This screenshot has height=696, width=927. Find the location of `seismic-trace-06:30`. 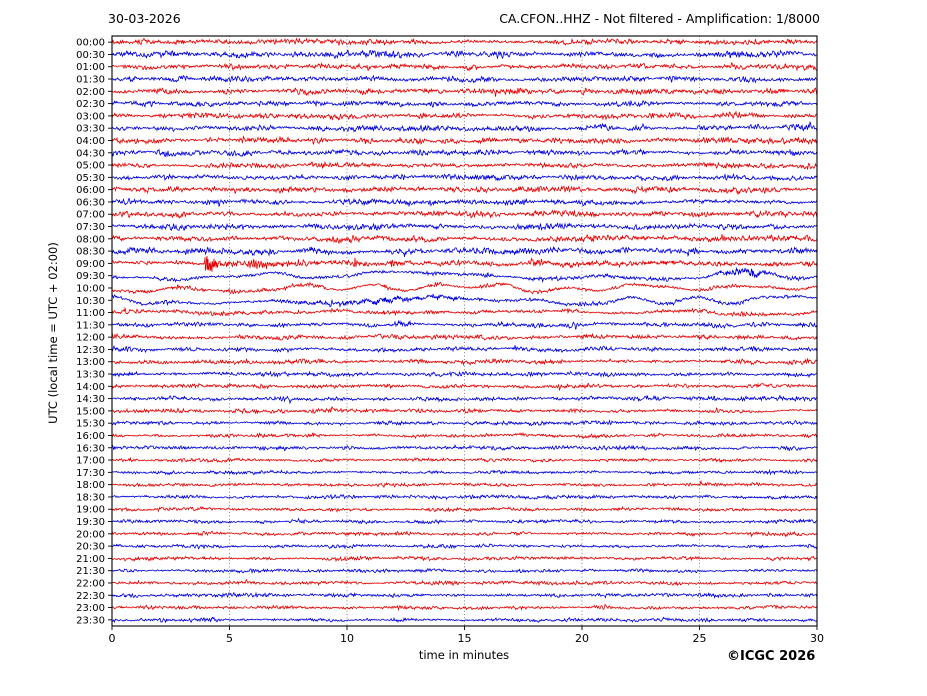

seismic-trace-06:30 is located at coordinates (464, 202).